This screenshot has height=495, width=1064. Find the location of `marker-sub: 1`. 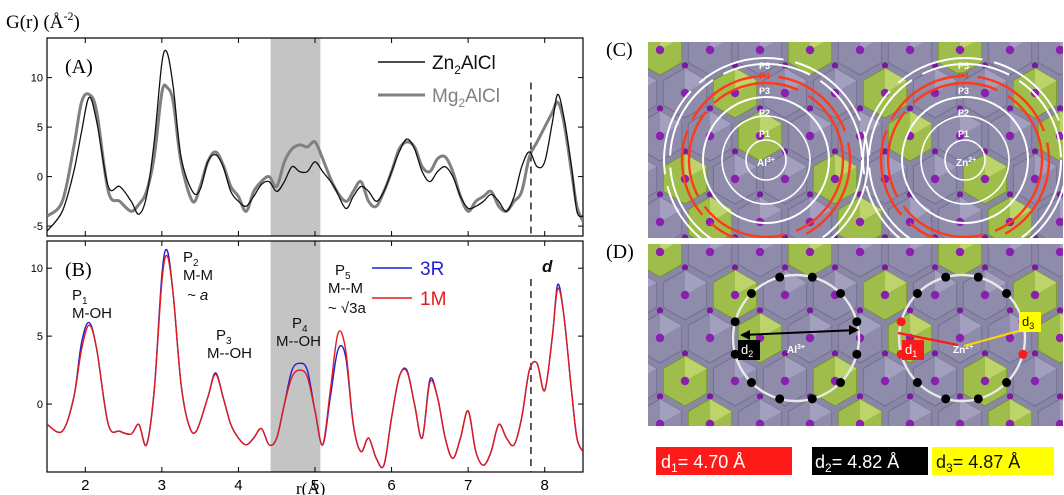

marker-sub: 1 is located at coordinates (914, 354).